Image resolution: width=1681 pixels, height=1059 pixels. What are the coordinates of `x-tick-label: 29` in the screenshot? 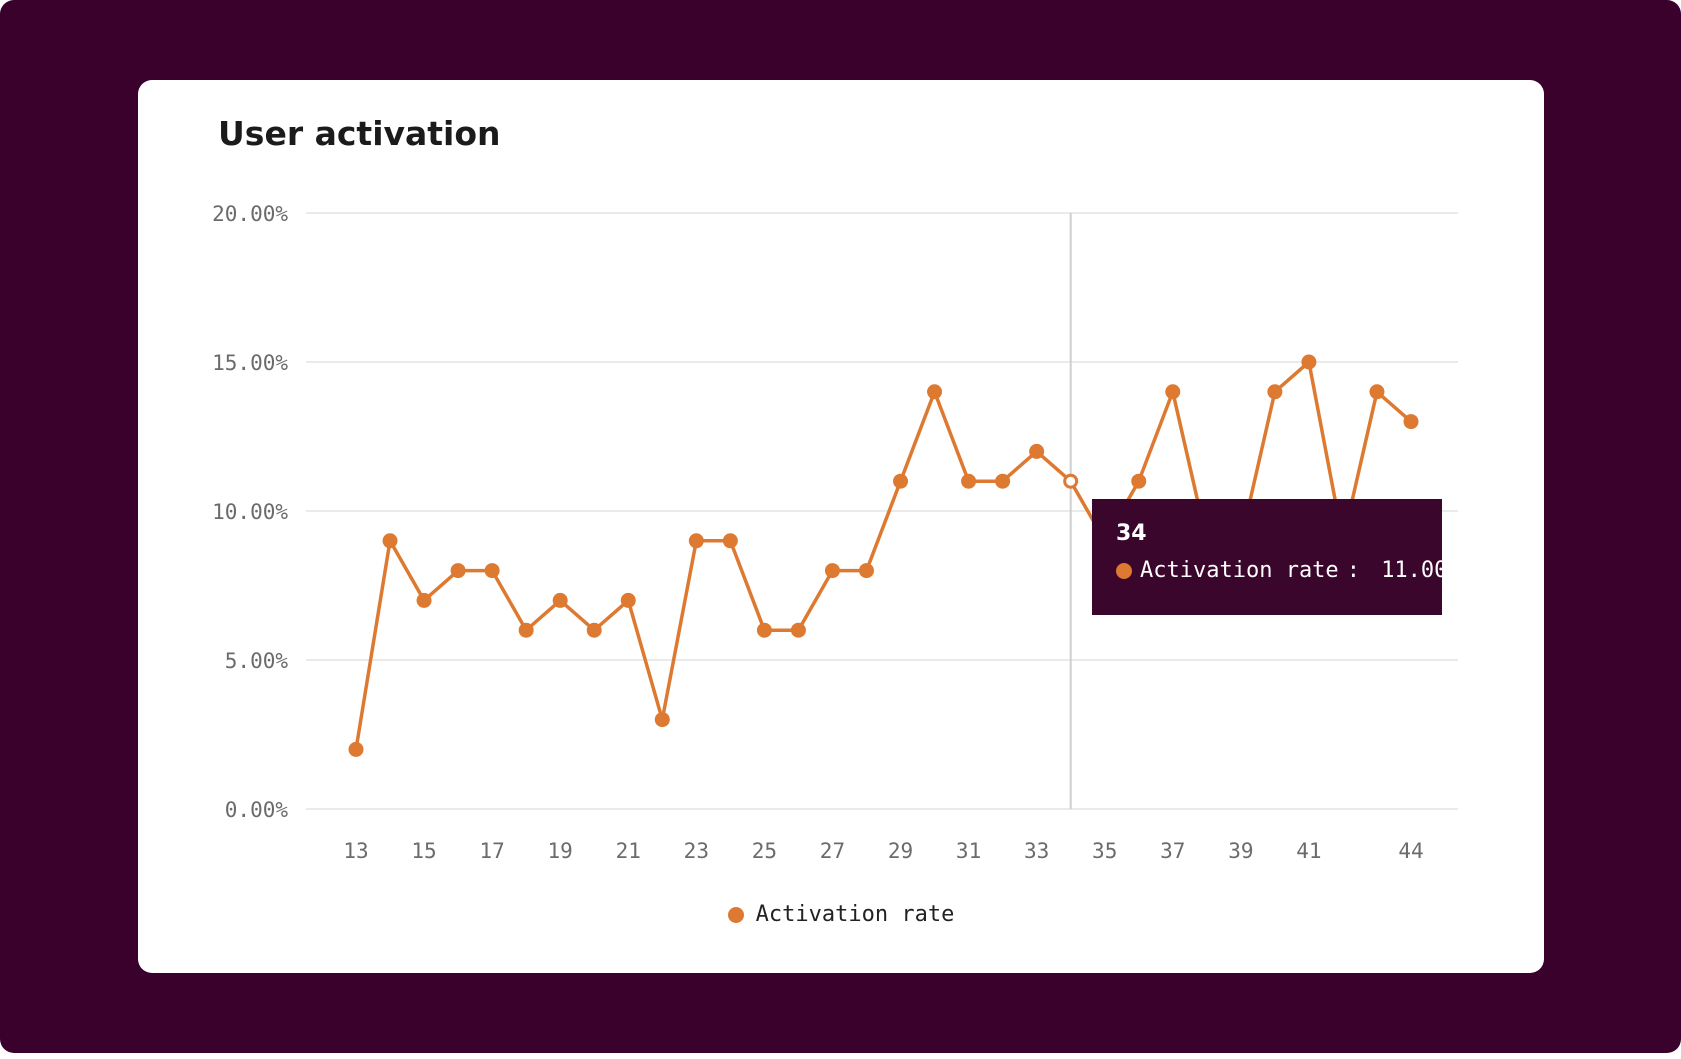 It's located at (900, 851).